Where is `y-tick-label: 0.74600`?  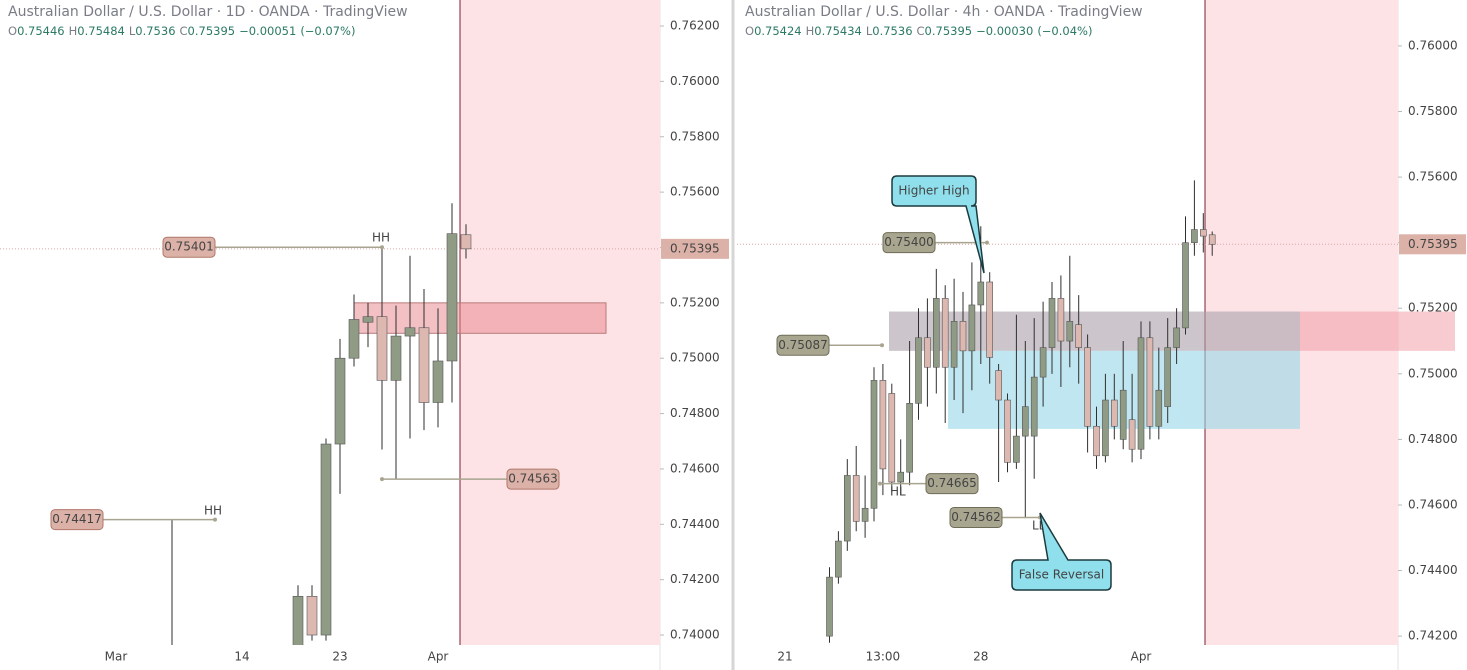
y-tick-label: 0.74600 is located at coordinates (1433, 504).